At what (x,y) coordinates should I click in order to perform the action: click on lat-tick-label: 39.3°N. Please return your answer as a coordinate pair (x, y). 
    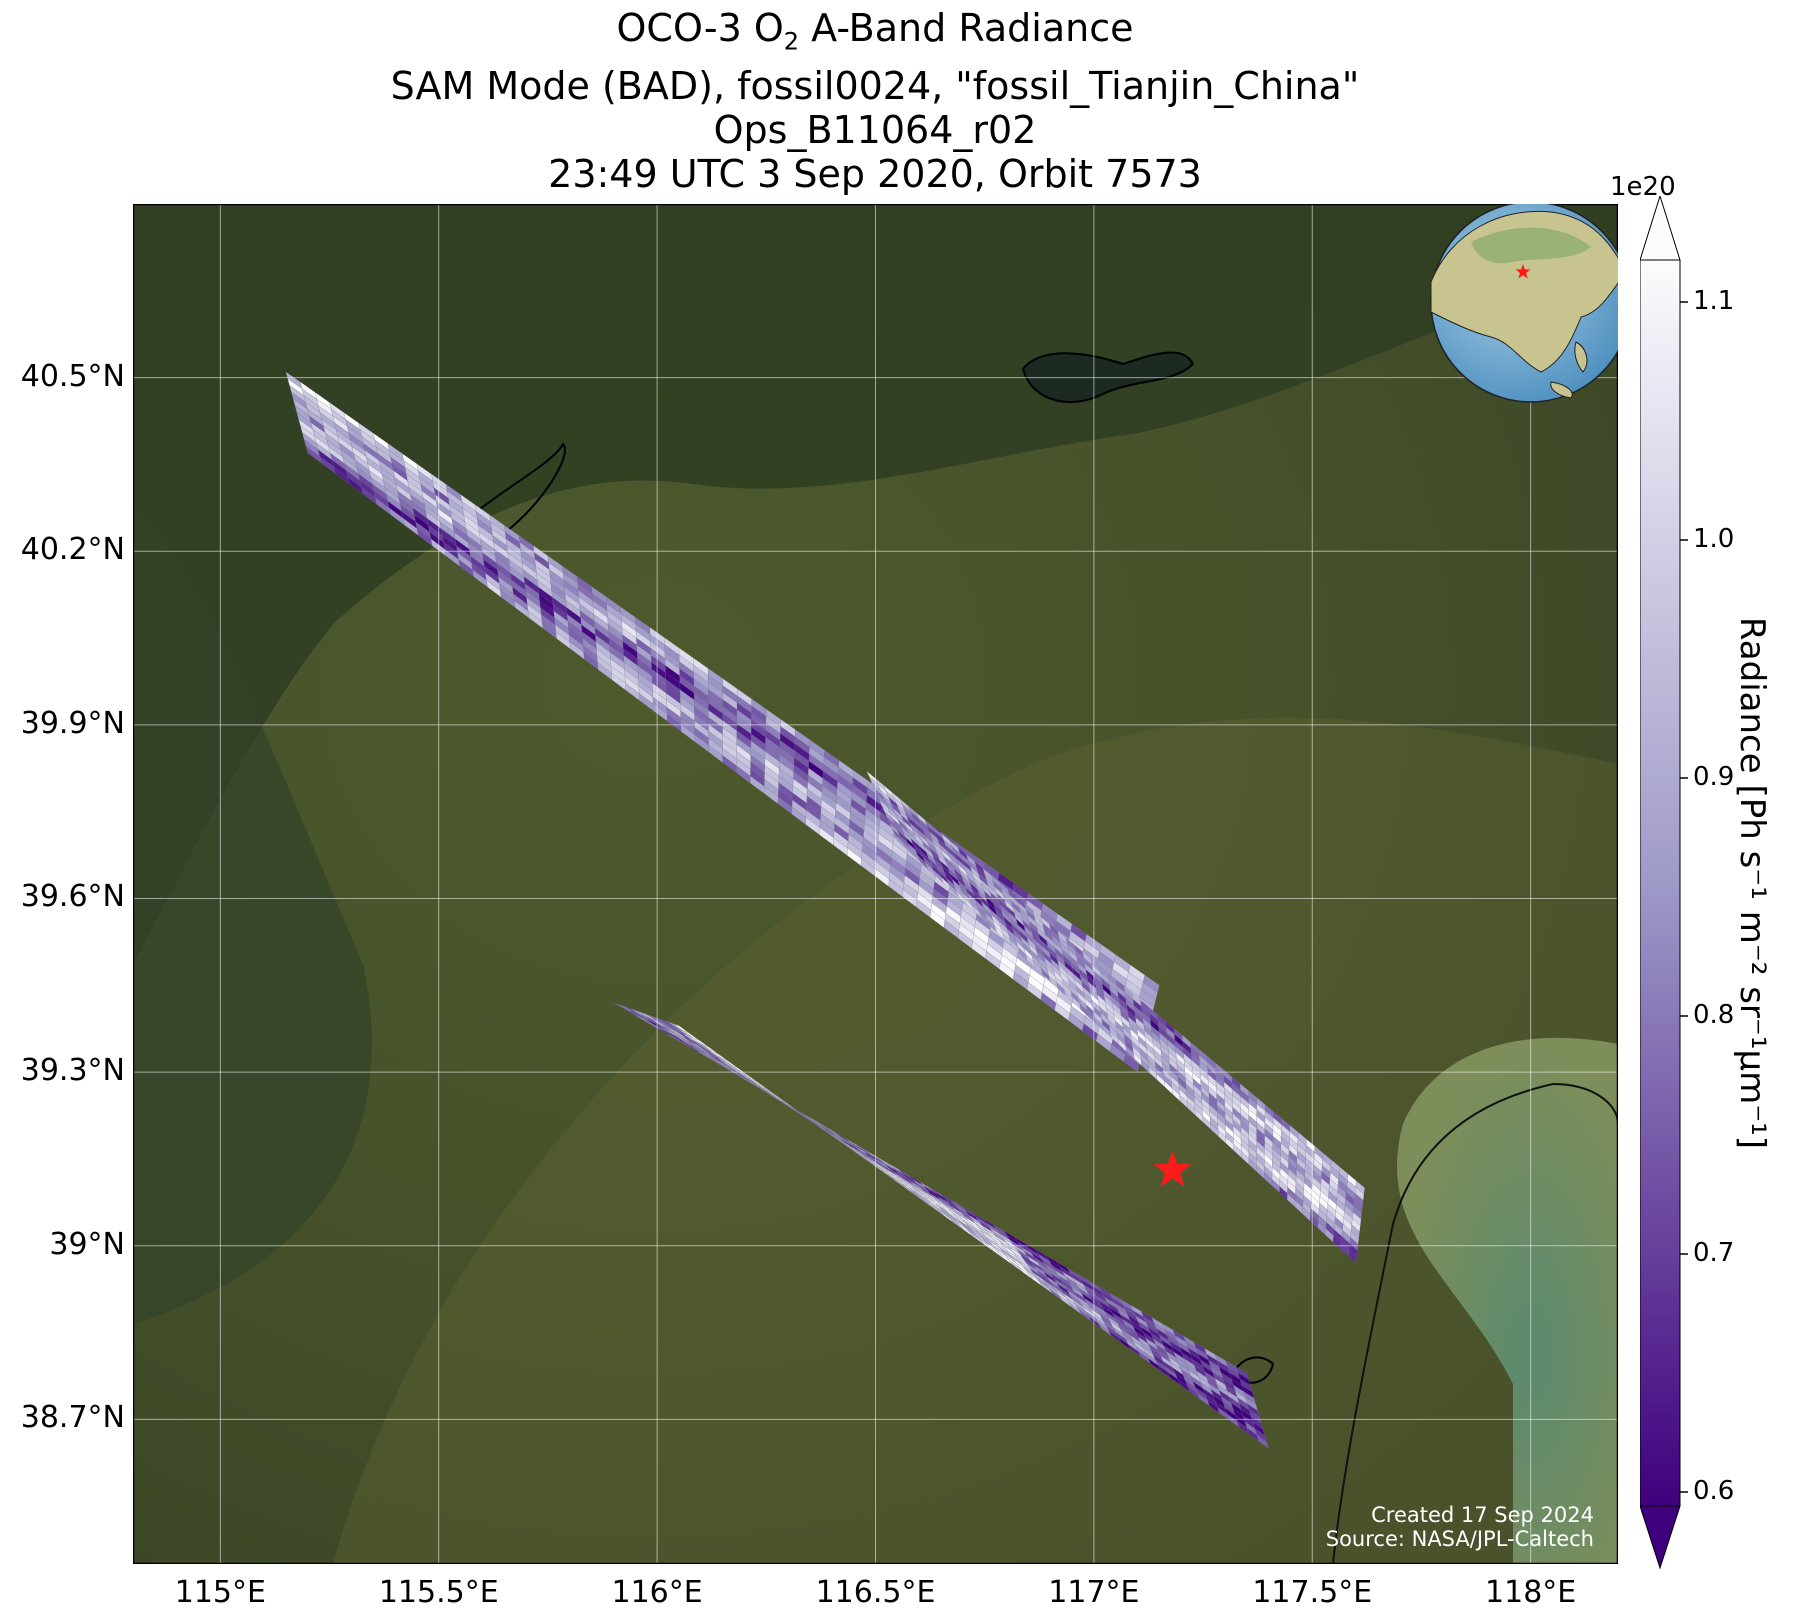
    Looking at the image, I should click on (72, 1071).